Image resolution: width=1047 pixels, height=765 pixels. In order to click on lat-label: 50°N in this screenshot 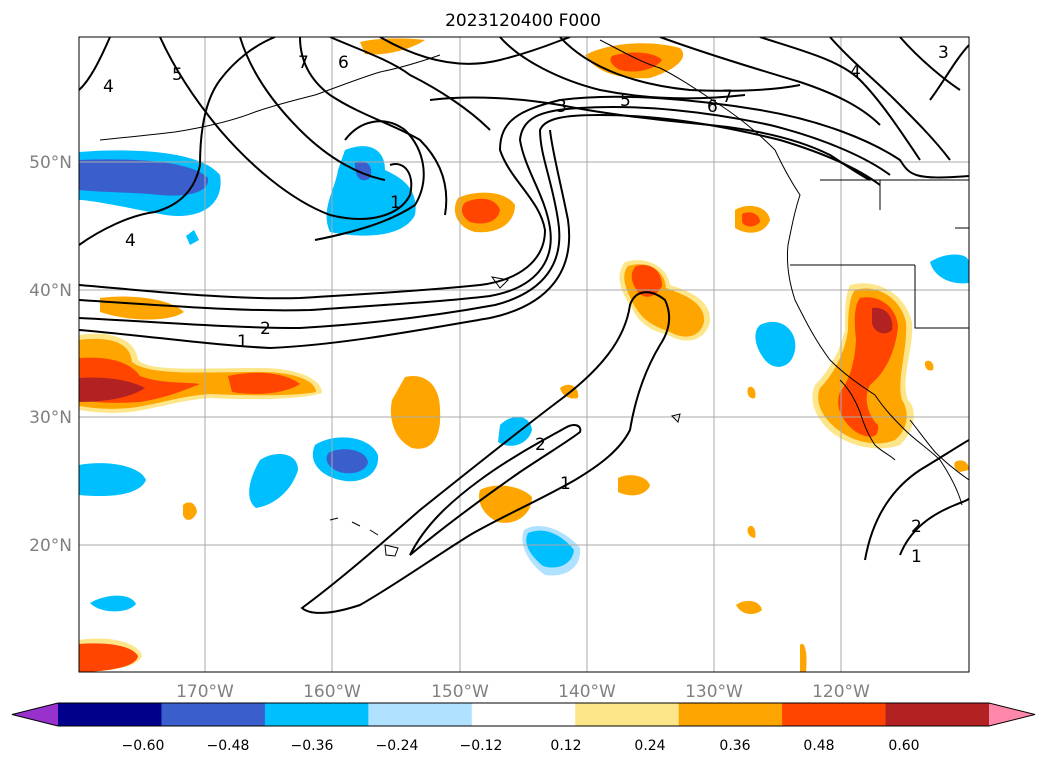, I will do `click(50, 163)`.